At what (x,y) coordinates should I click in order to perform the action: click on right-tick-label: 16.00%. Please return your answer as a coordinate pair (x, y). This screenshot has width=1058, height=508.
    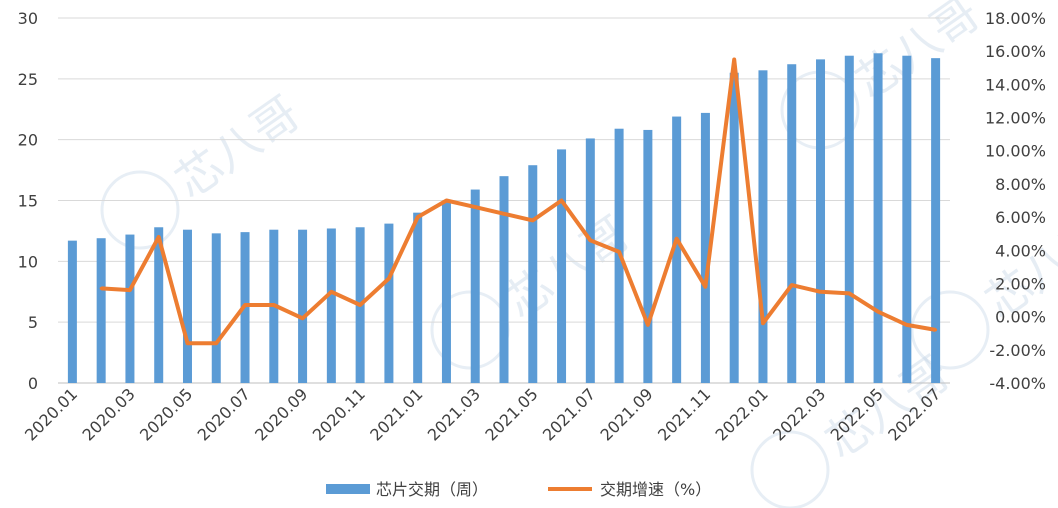
    Looking at the image, I should click on (1015, 51).